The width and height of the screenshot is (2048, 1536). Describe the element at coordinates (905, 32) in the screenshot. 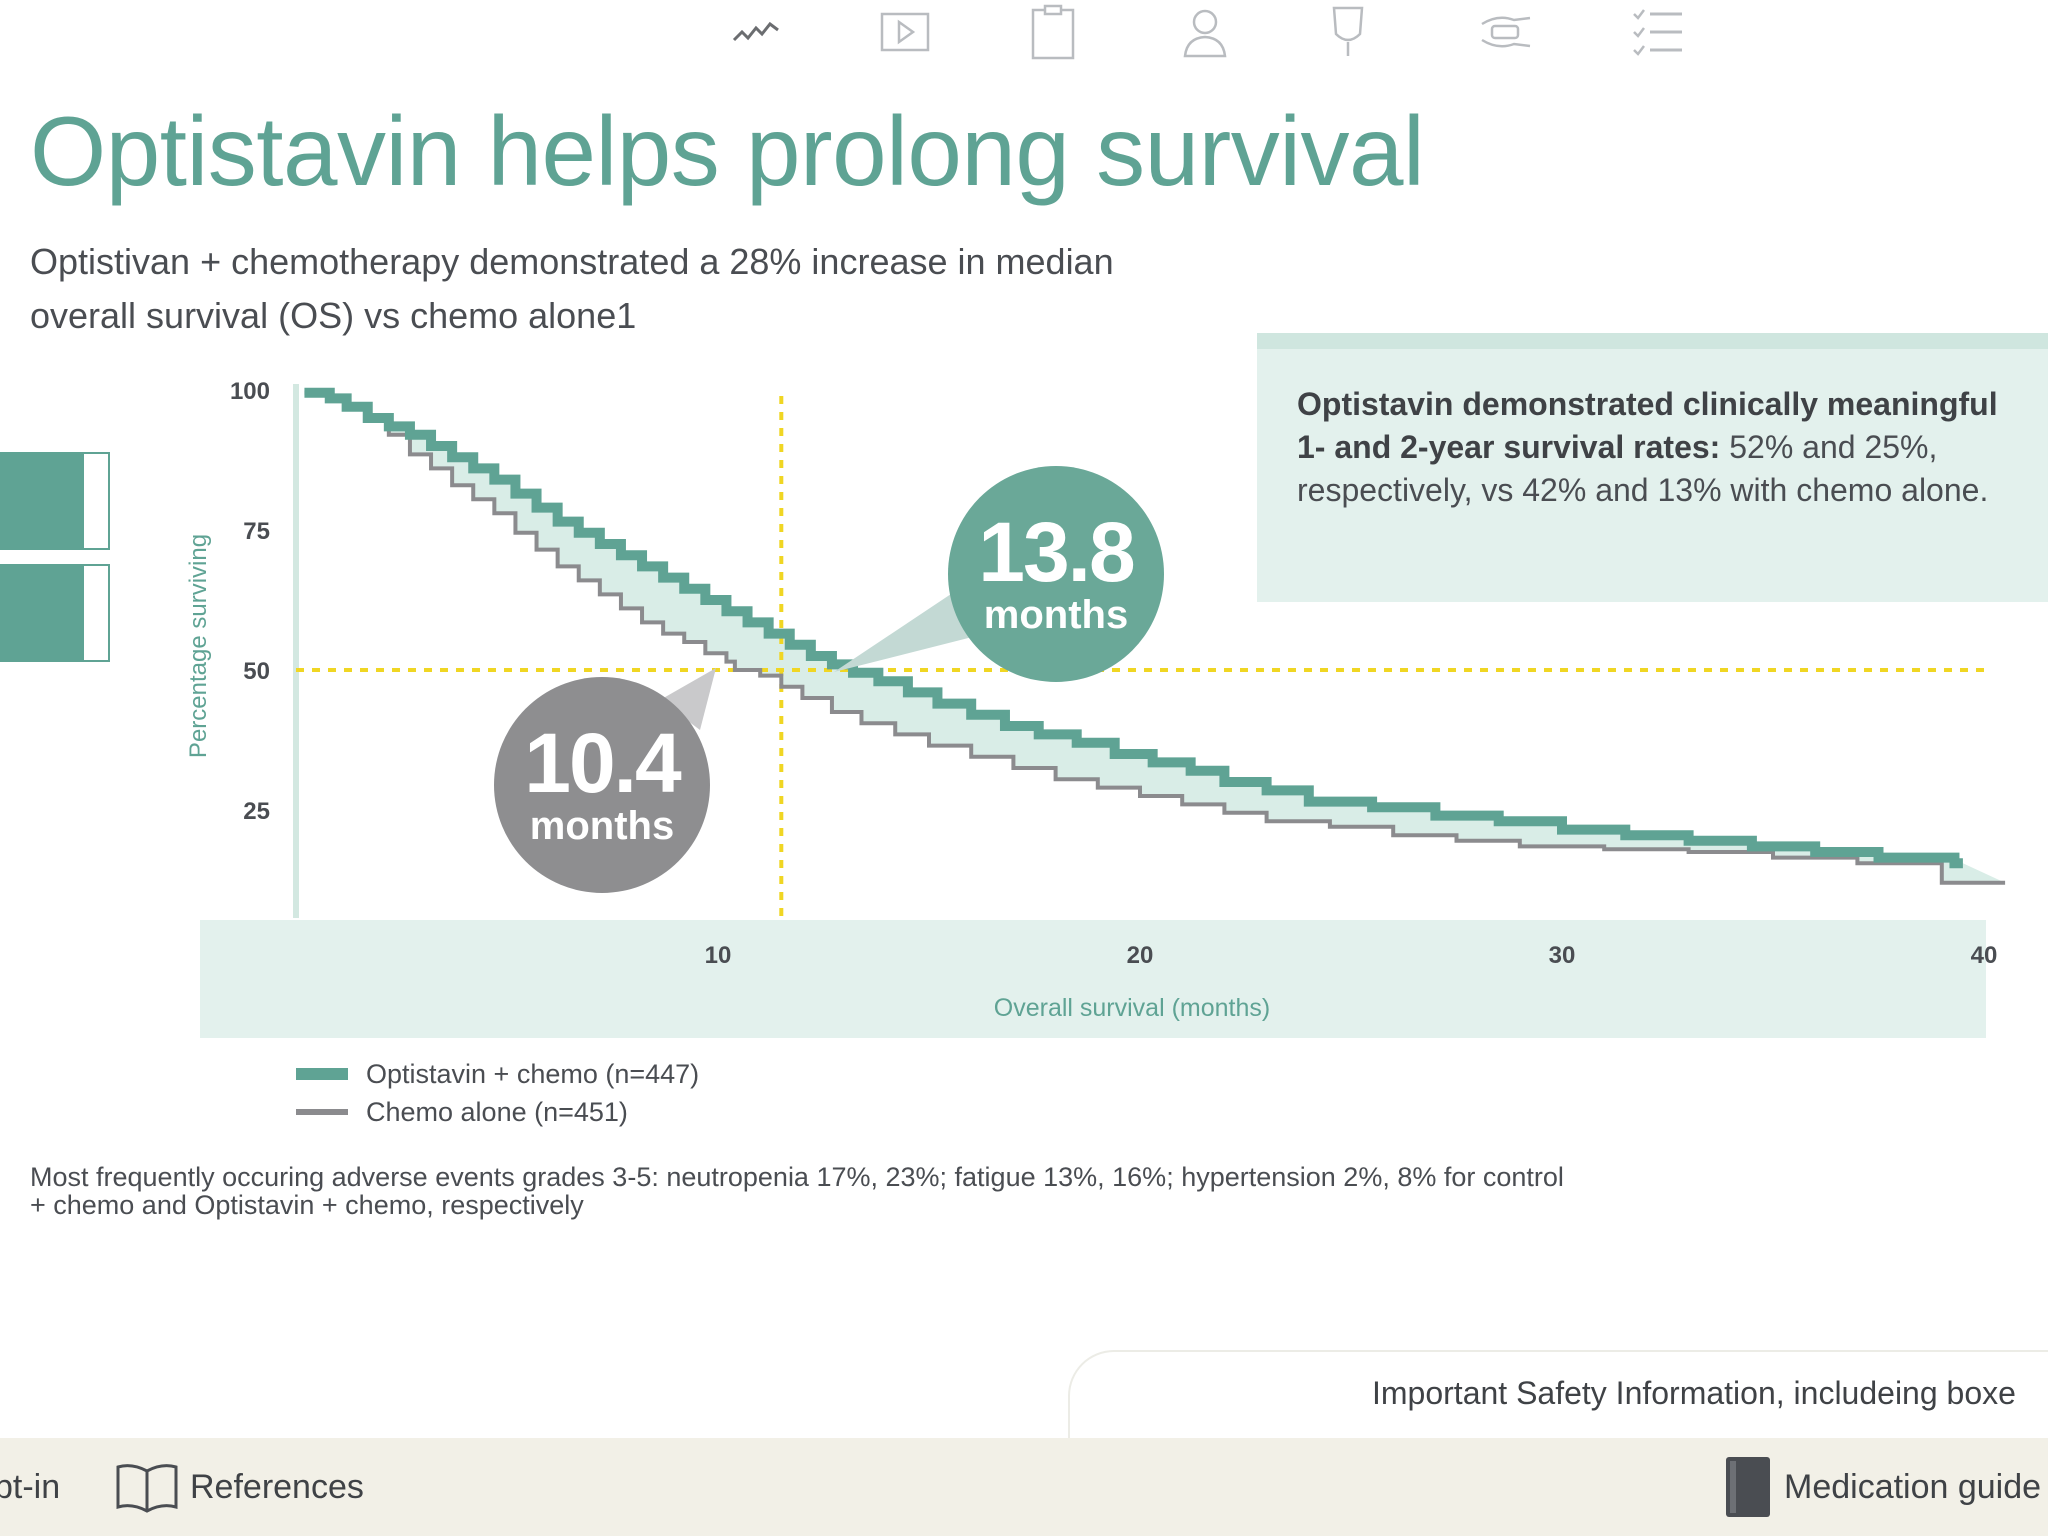

I see `video-play-icon` at that location.